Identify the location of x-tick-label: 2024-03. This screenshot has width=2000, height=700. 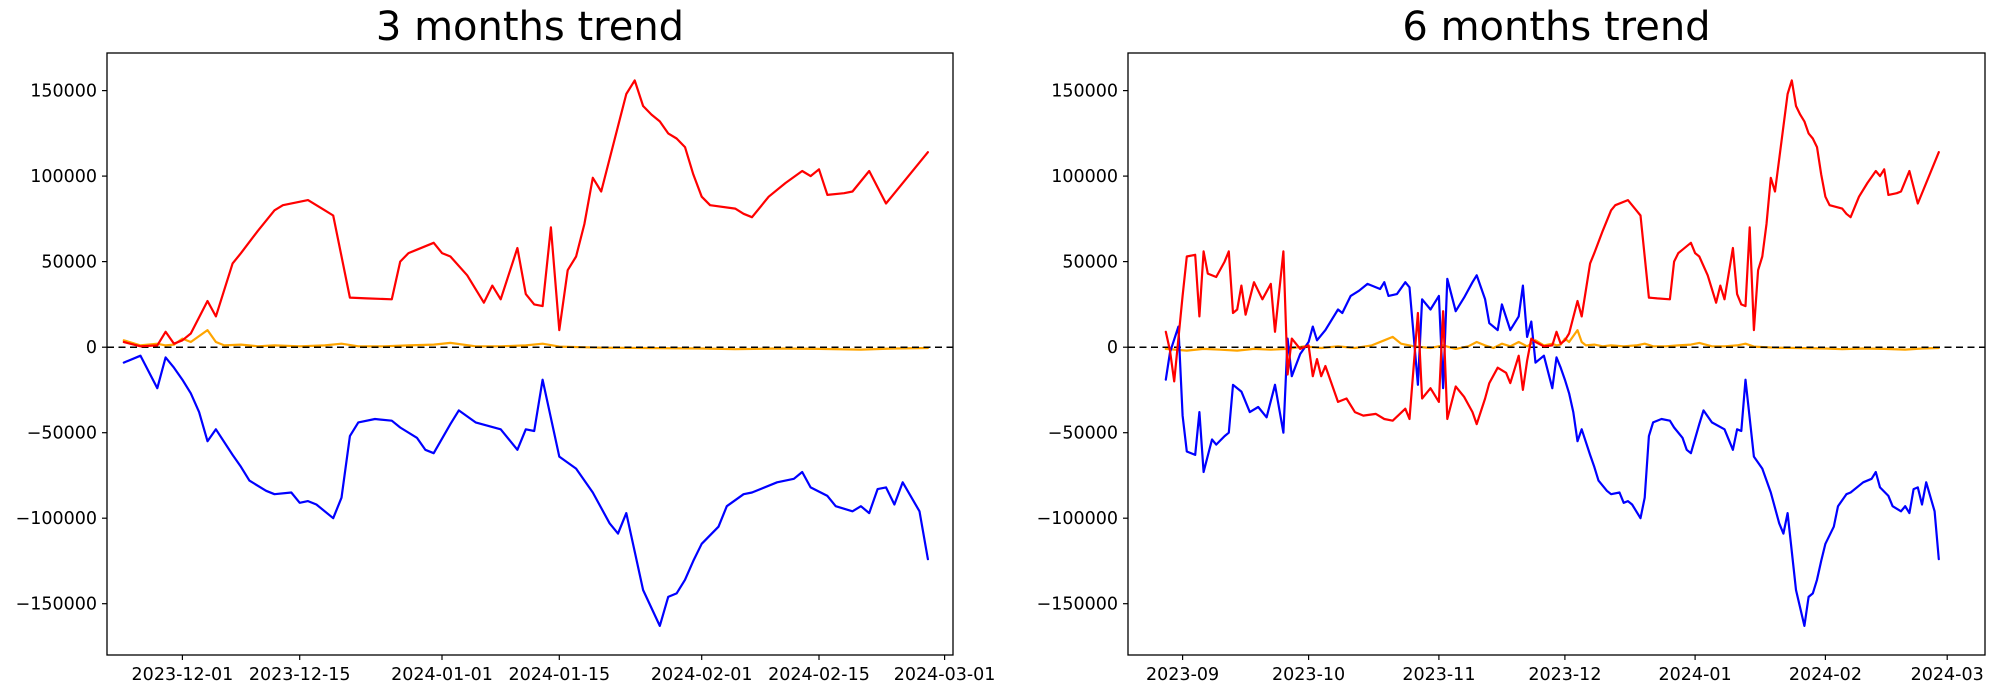
(1947, 675).